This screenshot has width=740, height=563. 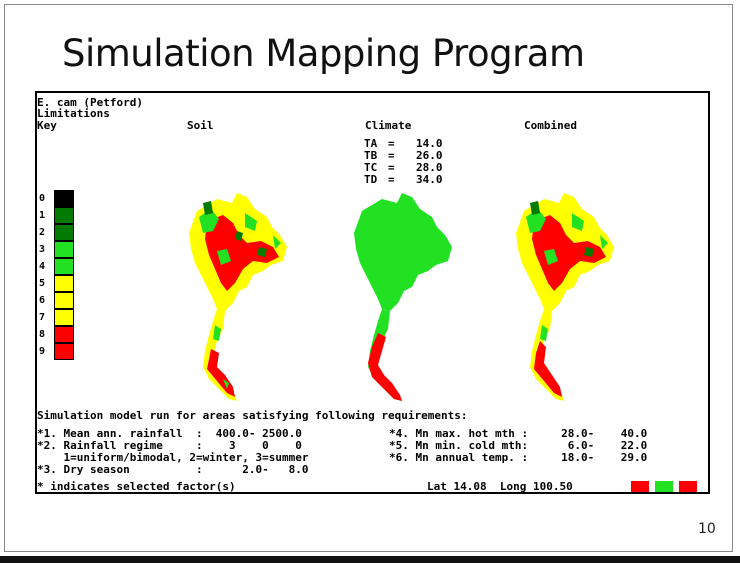 What do you see at coordinates (391, 167) in the screenshot?
I see `param-tc-eq: =` at bounding box center [391, 167].